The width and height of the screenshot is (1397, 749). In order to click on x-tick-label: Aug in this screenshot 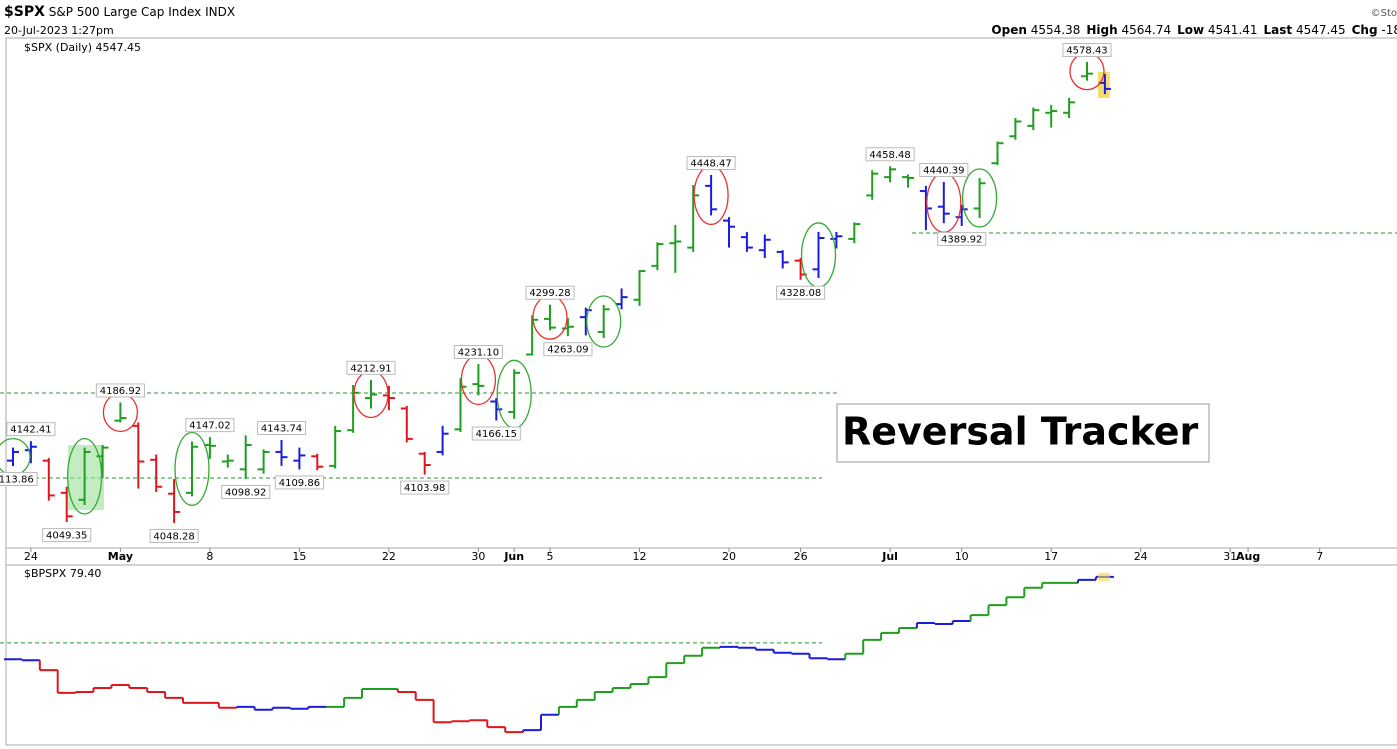, I will do `click(1248, 556)`.